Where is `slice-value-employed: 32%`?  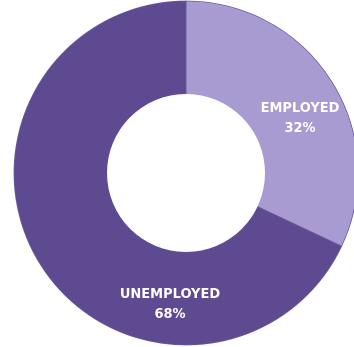 slice-value-employed: 32% is located at coordinates (299, 128).